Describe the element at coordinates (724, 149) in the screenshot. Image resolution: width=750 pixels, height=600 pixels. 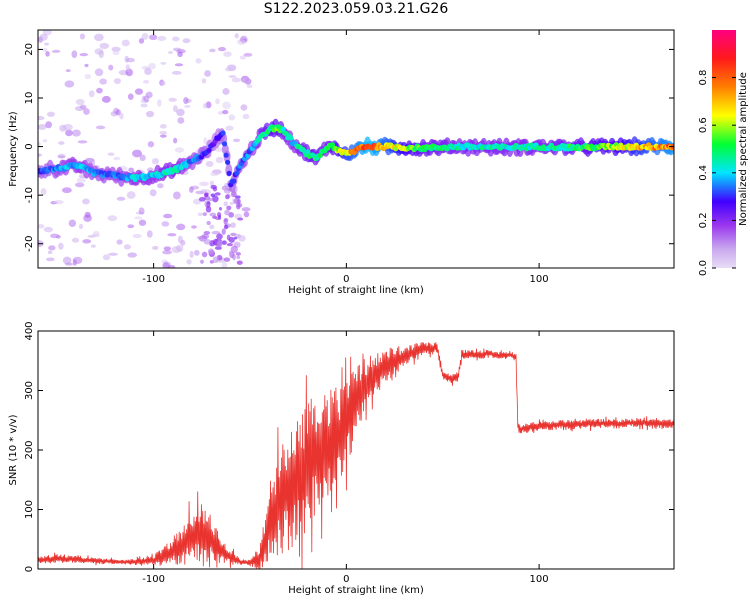
I see `colorbar` at that location.